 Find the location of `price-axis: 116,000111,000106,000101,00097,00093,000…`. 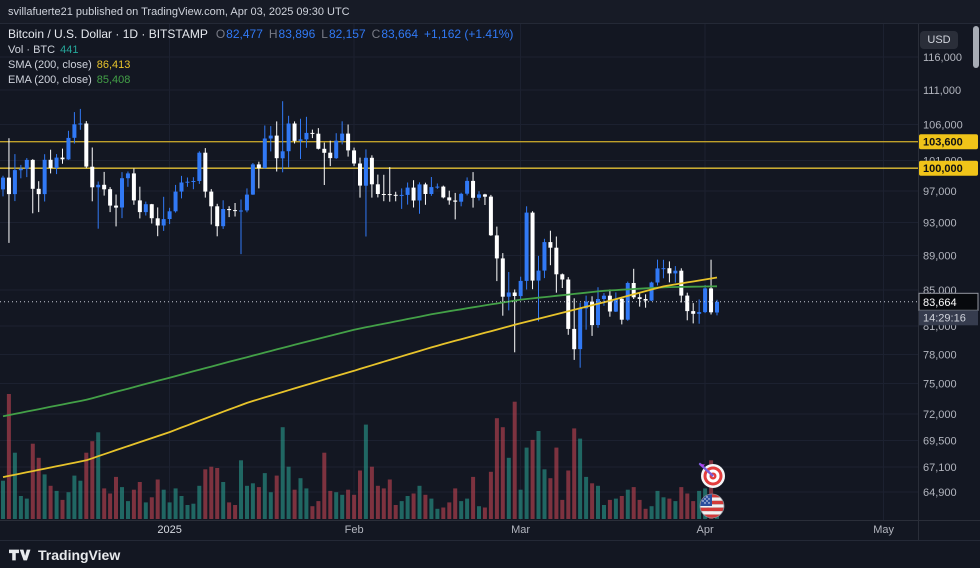

price-axis: 116,000111,000106,000101,00097,00093,000… is located at coordinates (948, 275).